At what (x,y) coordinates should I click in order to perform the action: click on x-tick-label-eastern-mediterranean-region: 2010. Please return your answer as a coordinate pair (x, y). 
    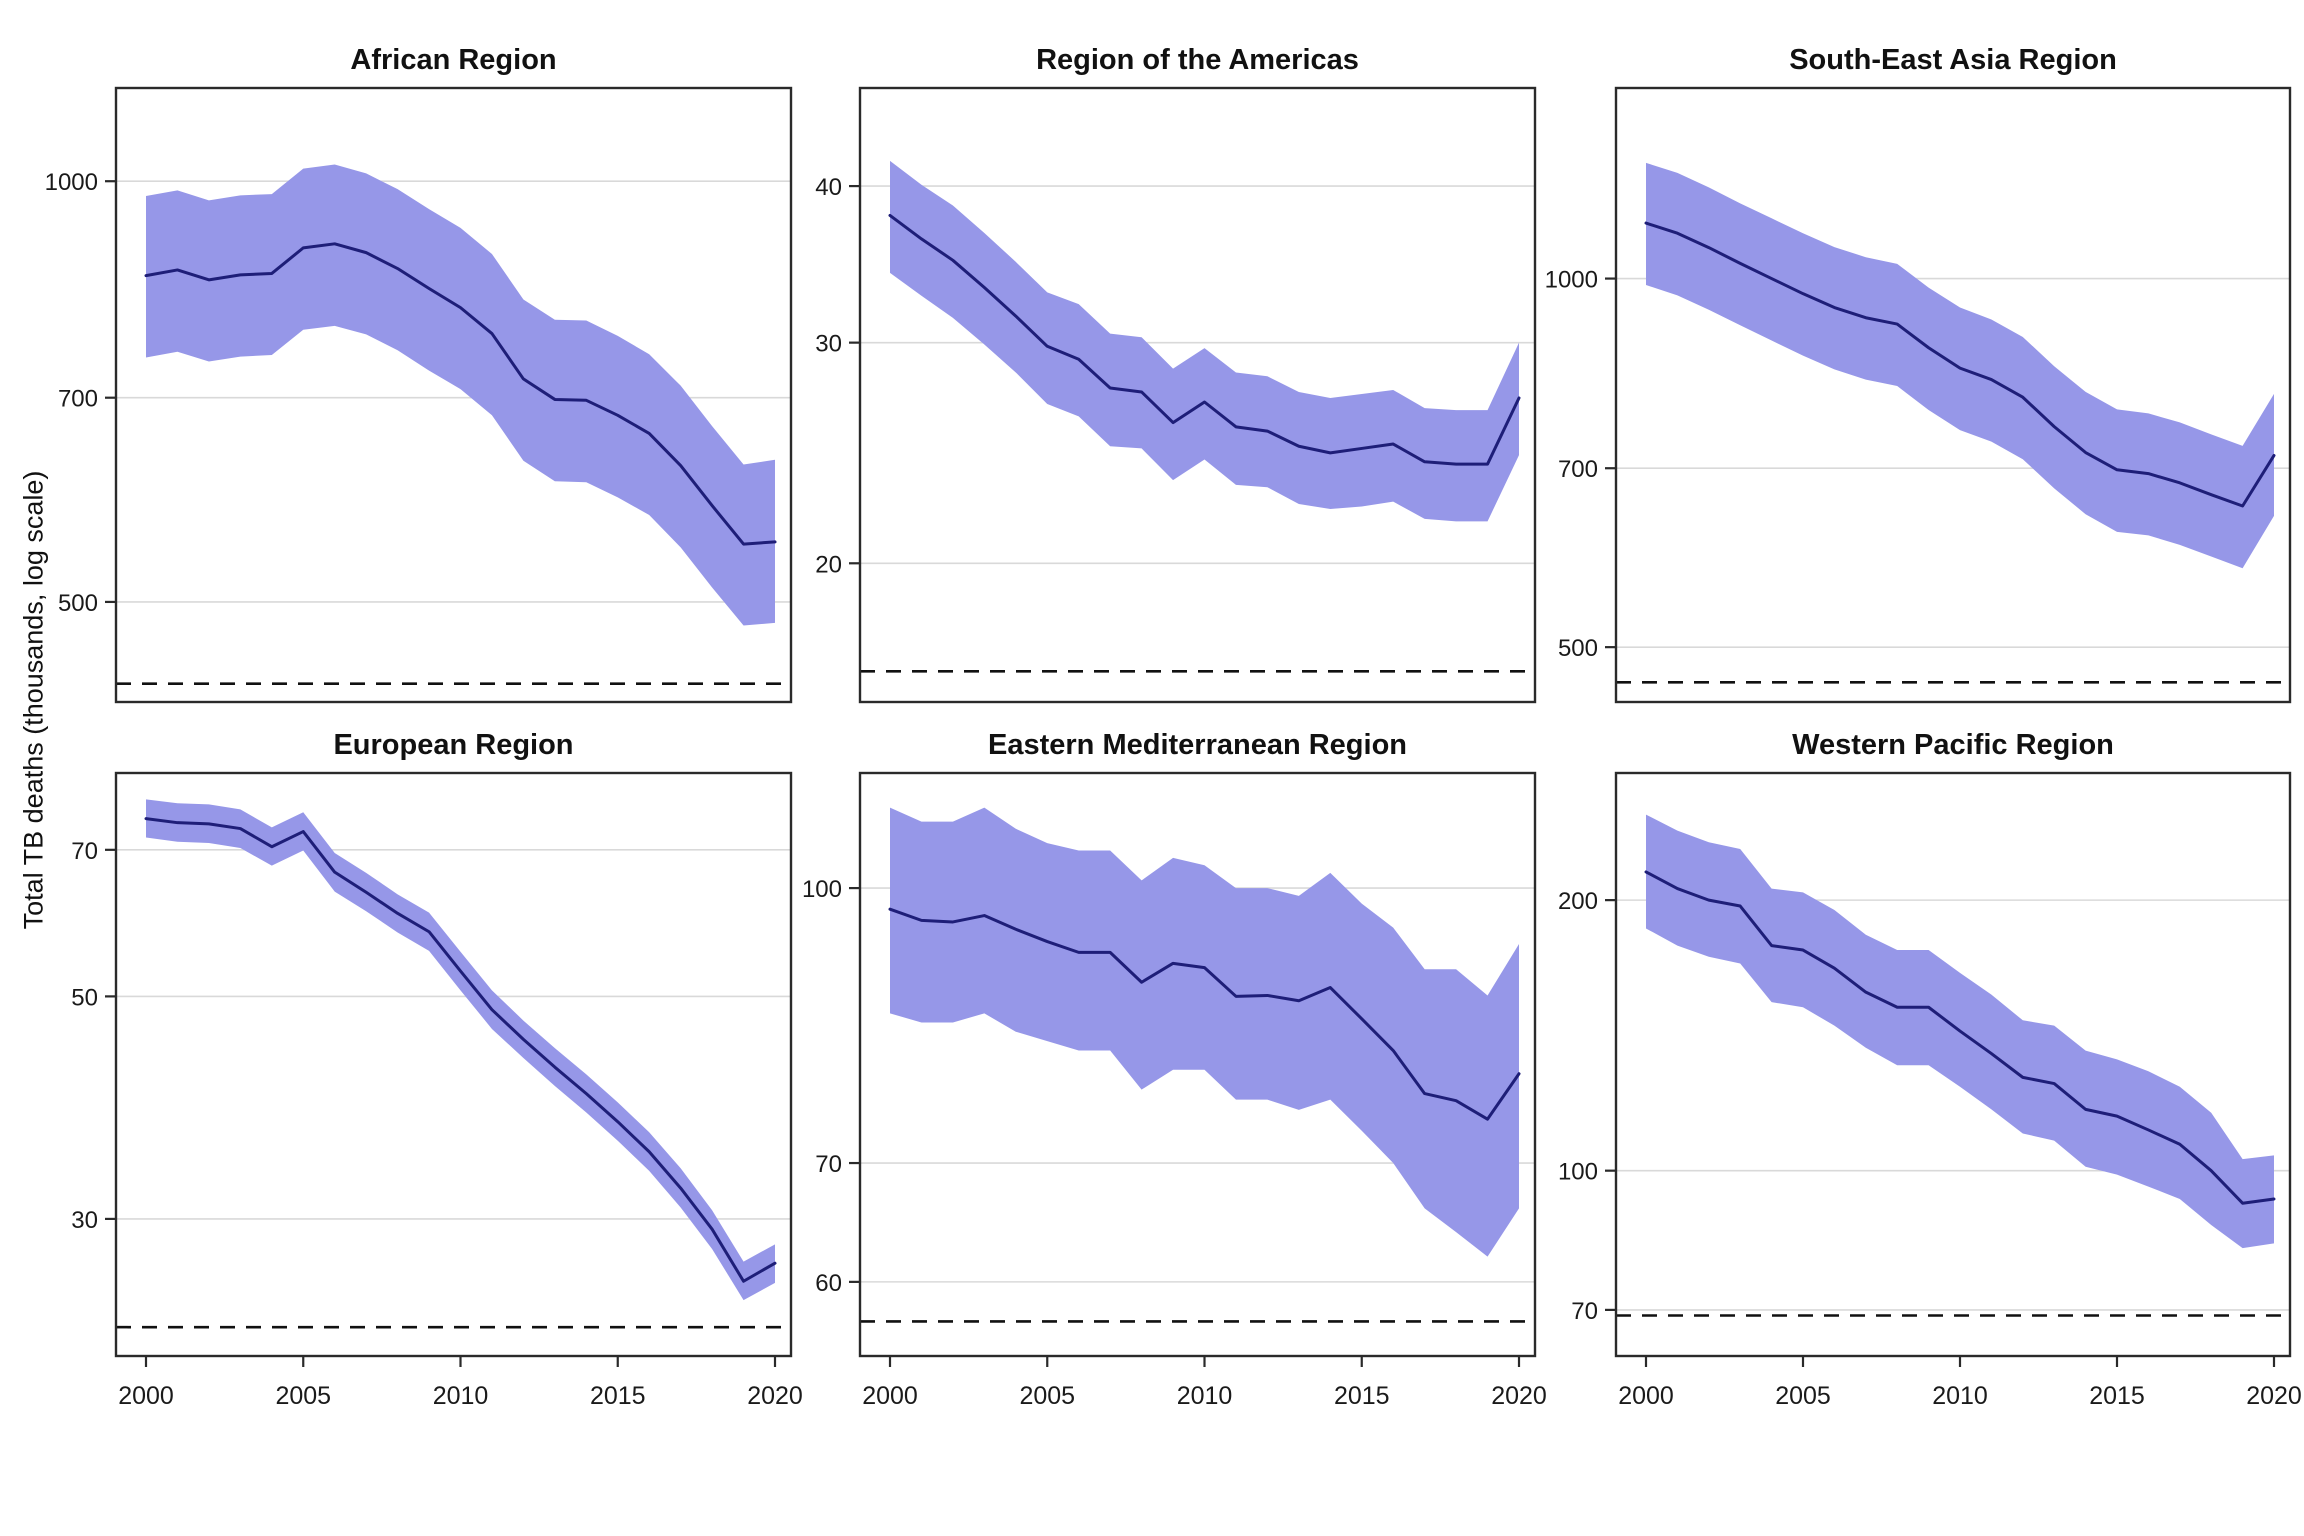
    Looking at the image, I should click on (1205, 1396).